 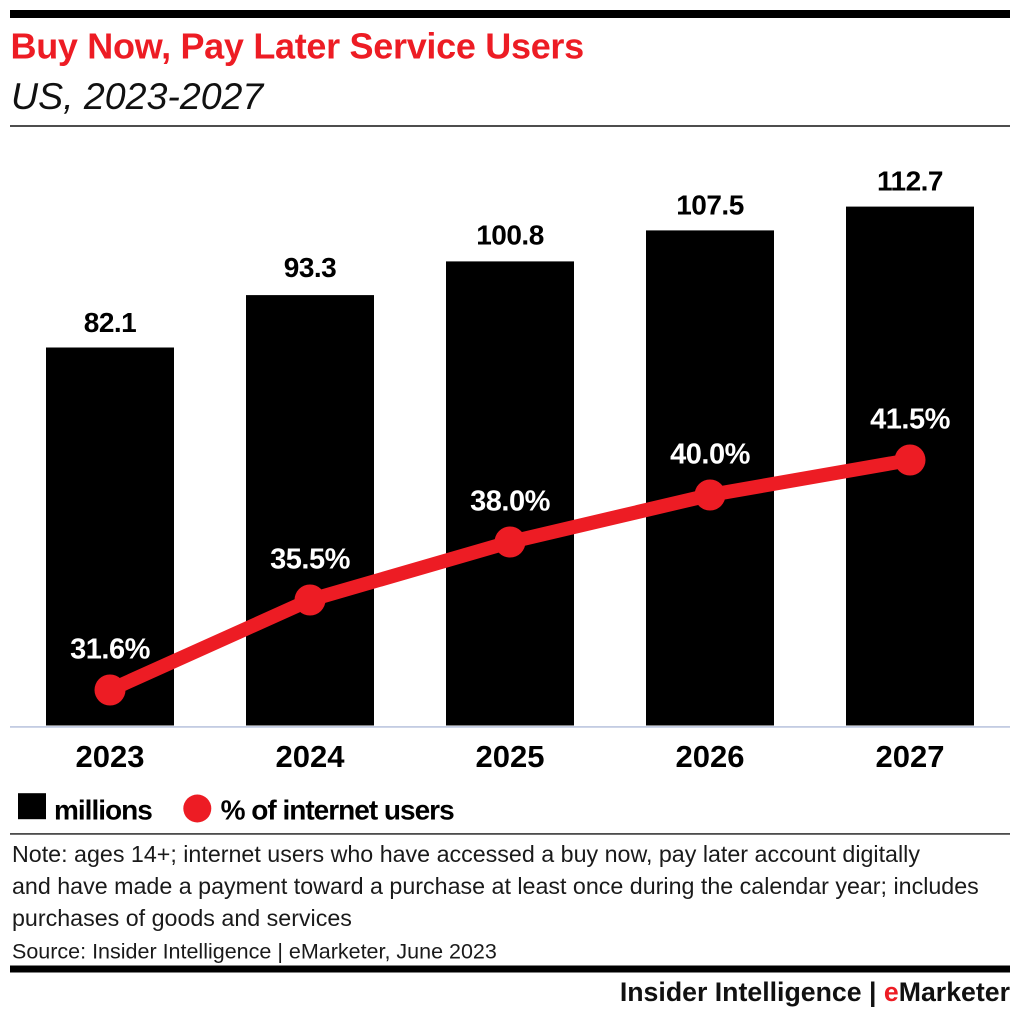 I want to click on svg-text: 107.5, so click(x=710, y=204).